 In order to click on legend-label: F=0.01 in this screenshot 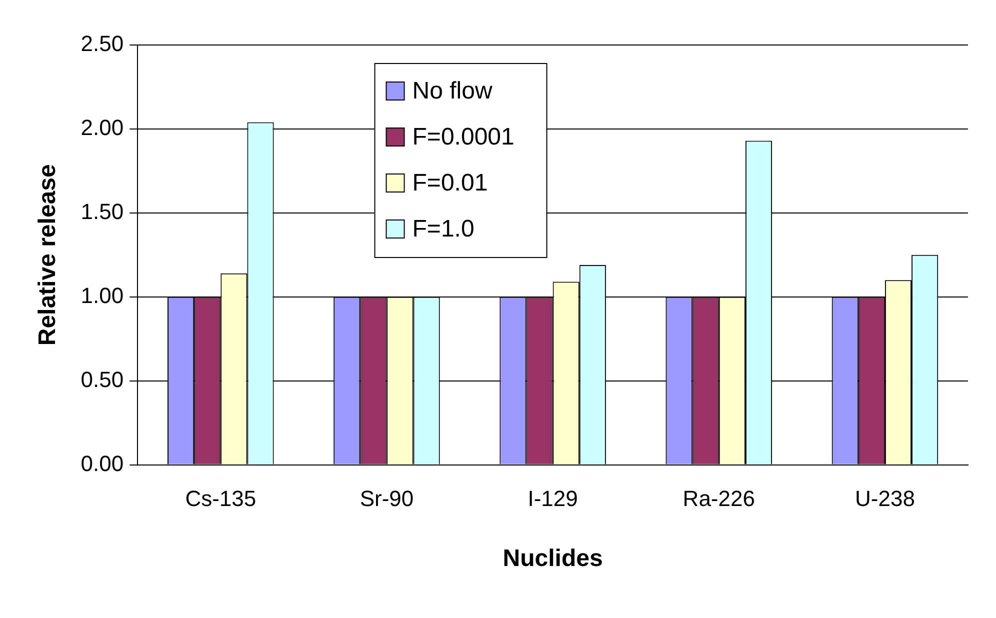, I will do `click(450, 183)`.